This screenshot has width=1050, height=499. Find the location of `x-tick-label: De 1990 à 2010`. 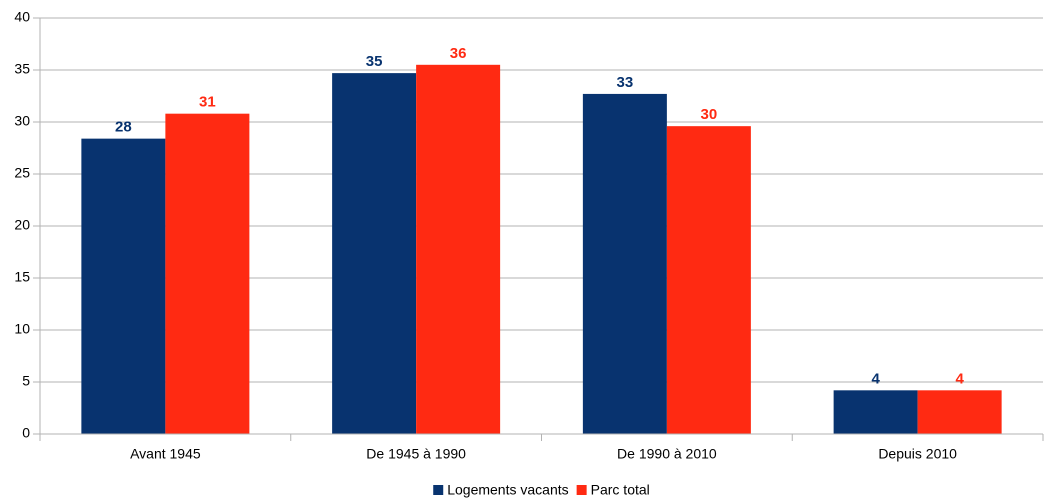

x-tick-label: De 1990 à 2010 is located at coordinates (667, 454).